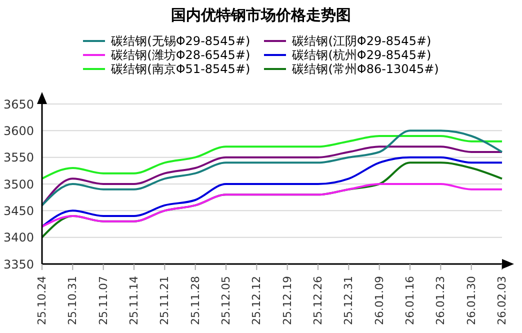  Describe the element at coordinates (318, 300) in the screenshot. I see `x-tick-label: 25.12.26` at that location.